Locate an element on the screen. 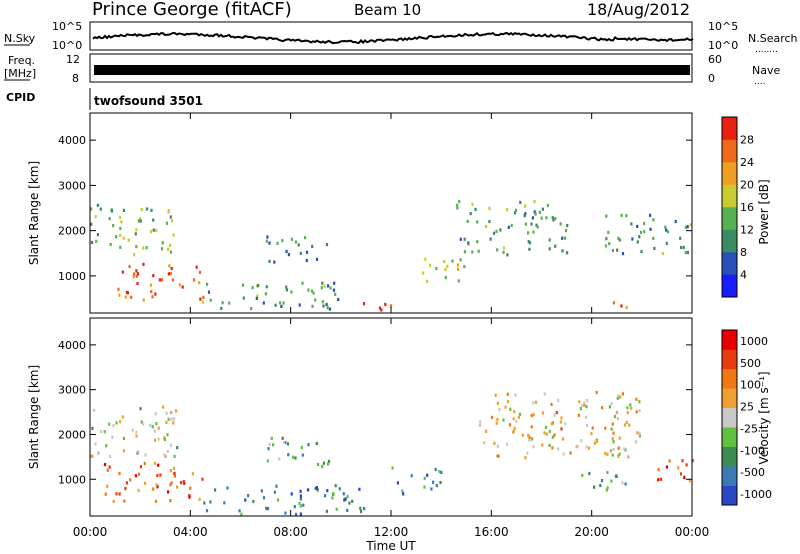 This screenshot has height=554, width=800. velocity-ytick-label: 3000 is located at coordinates (72, 390).